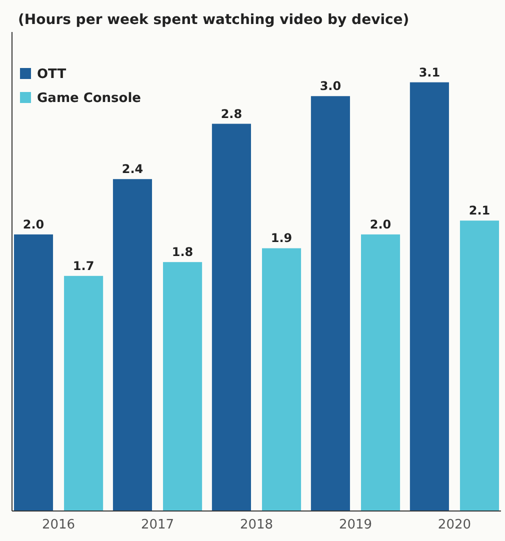  I want to click on x-tick-label: 2016, so click(59, 524).